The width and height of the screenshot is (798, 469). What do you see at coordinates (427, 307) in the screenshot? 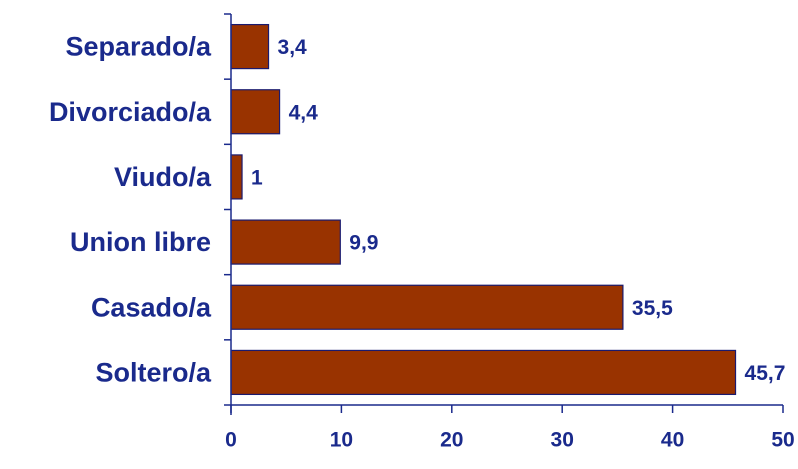
I see `bar-casado-a` at bounding box center [427, 307].